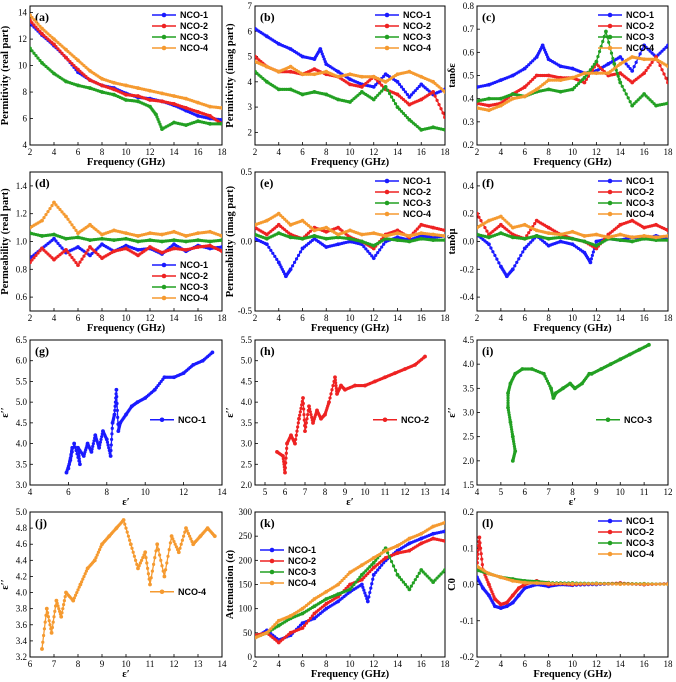 This screenshot has width=676, height=682. I want to click on panel-label: (f), so click(488, 183).